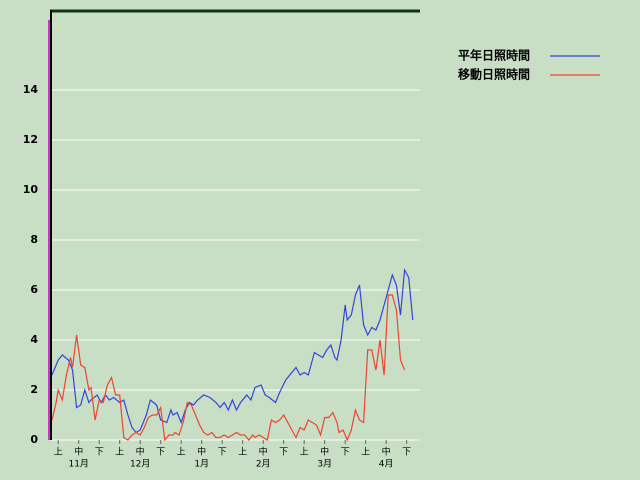  What do you see at coordinates (263, 464) in the screenshot?
I see `month-label: 2月` at bounding box center [263, 464].